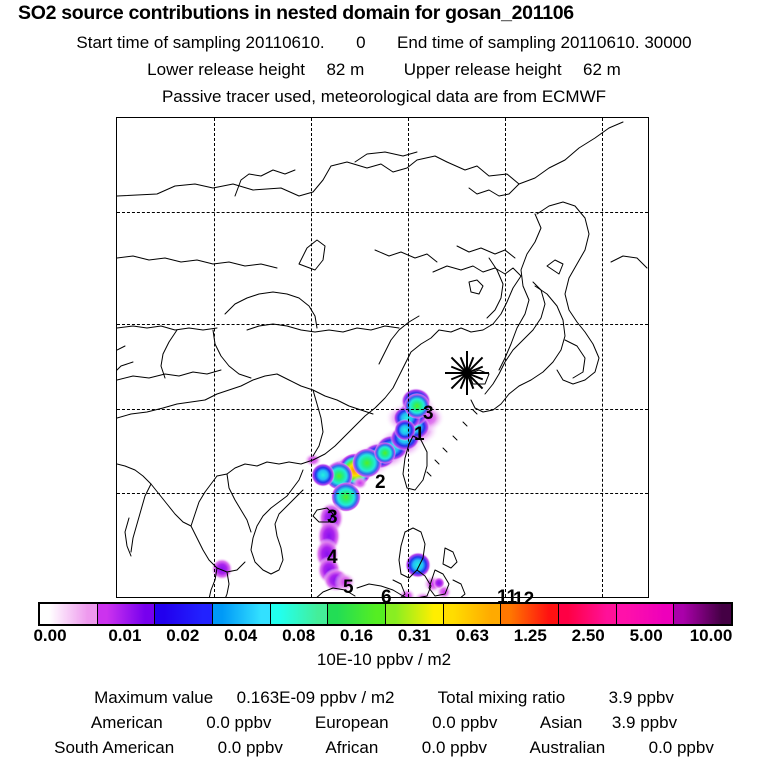  Describe the element at coordinates (356, 635) in the screenshot. I see `colorbar-tick-label: 0.16` at that location.